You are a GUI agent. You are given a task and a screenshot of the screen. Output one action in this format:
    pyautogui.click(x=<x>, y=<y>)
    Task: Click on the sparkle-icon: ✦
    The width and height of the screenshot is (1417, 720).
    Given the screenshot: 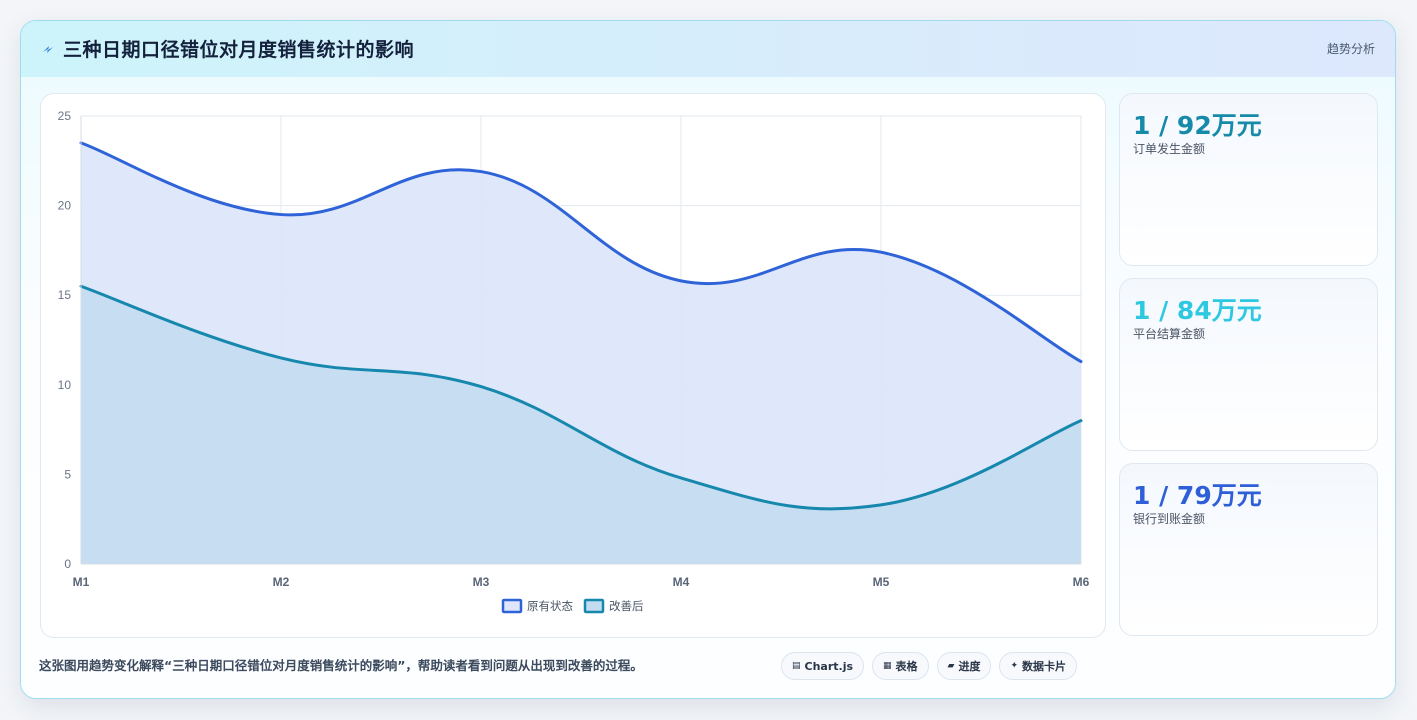 What is the action you would take?
    pyautogui.click(x=1014, y=666)
    